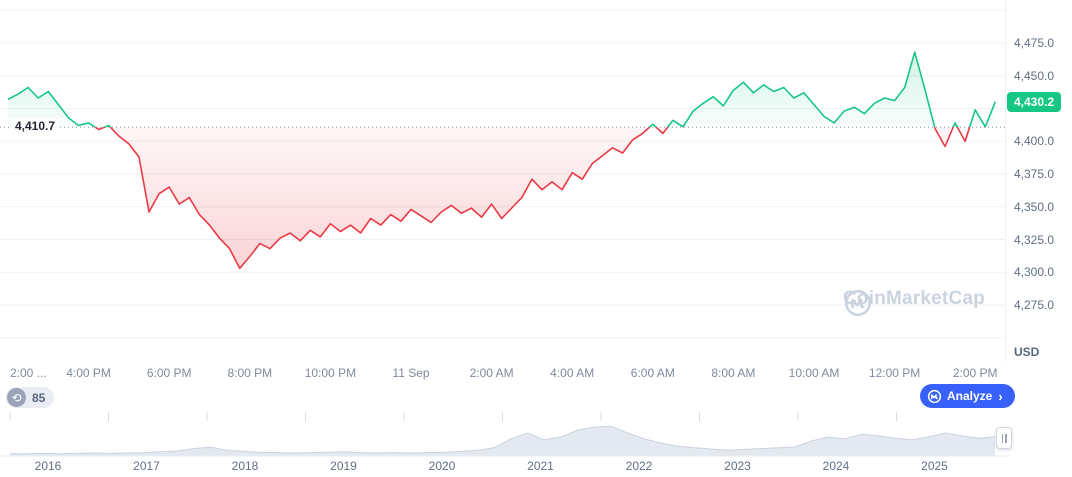 The image size is (1072, 477). What do you see at coordinates (836, 466) in the screenshot?
I see `year-label: 2024` at bounding box center [836, 466].